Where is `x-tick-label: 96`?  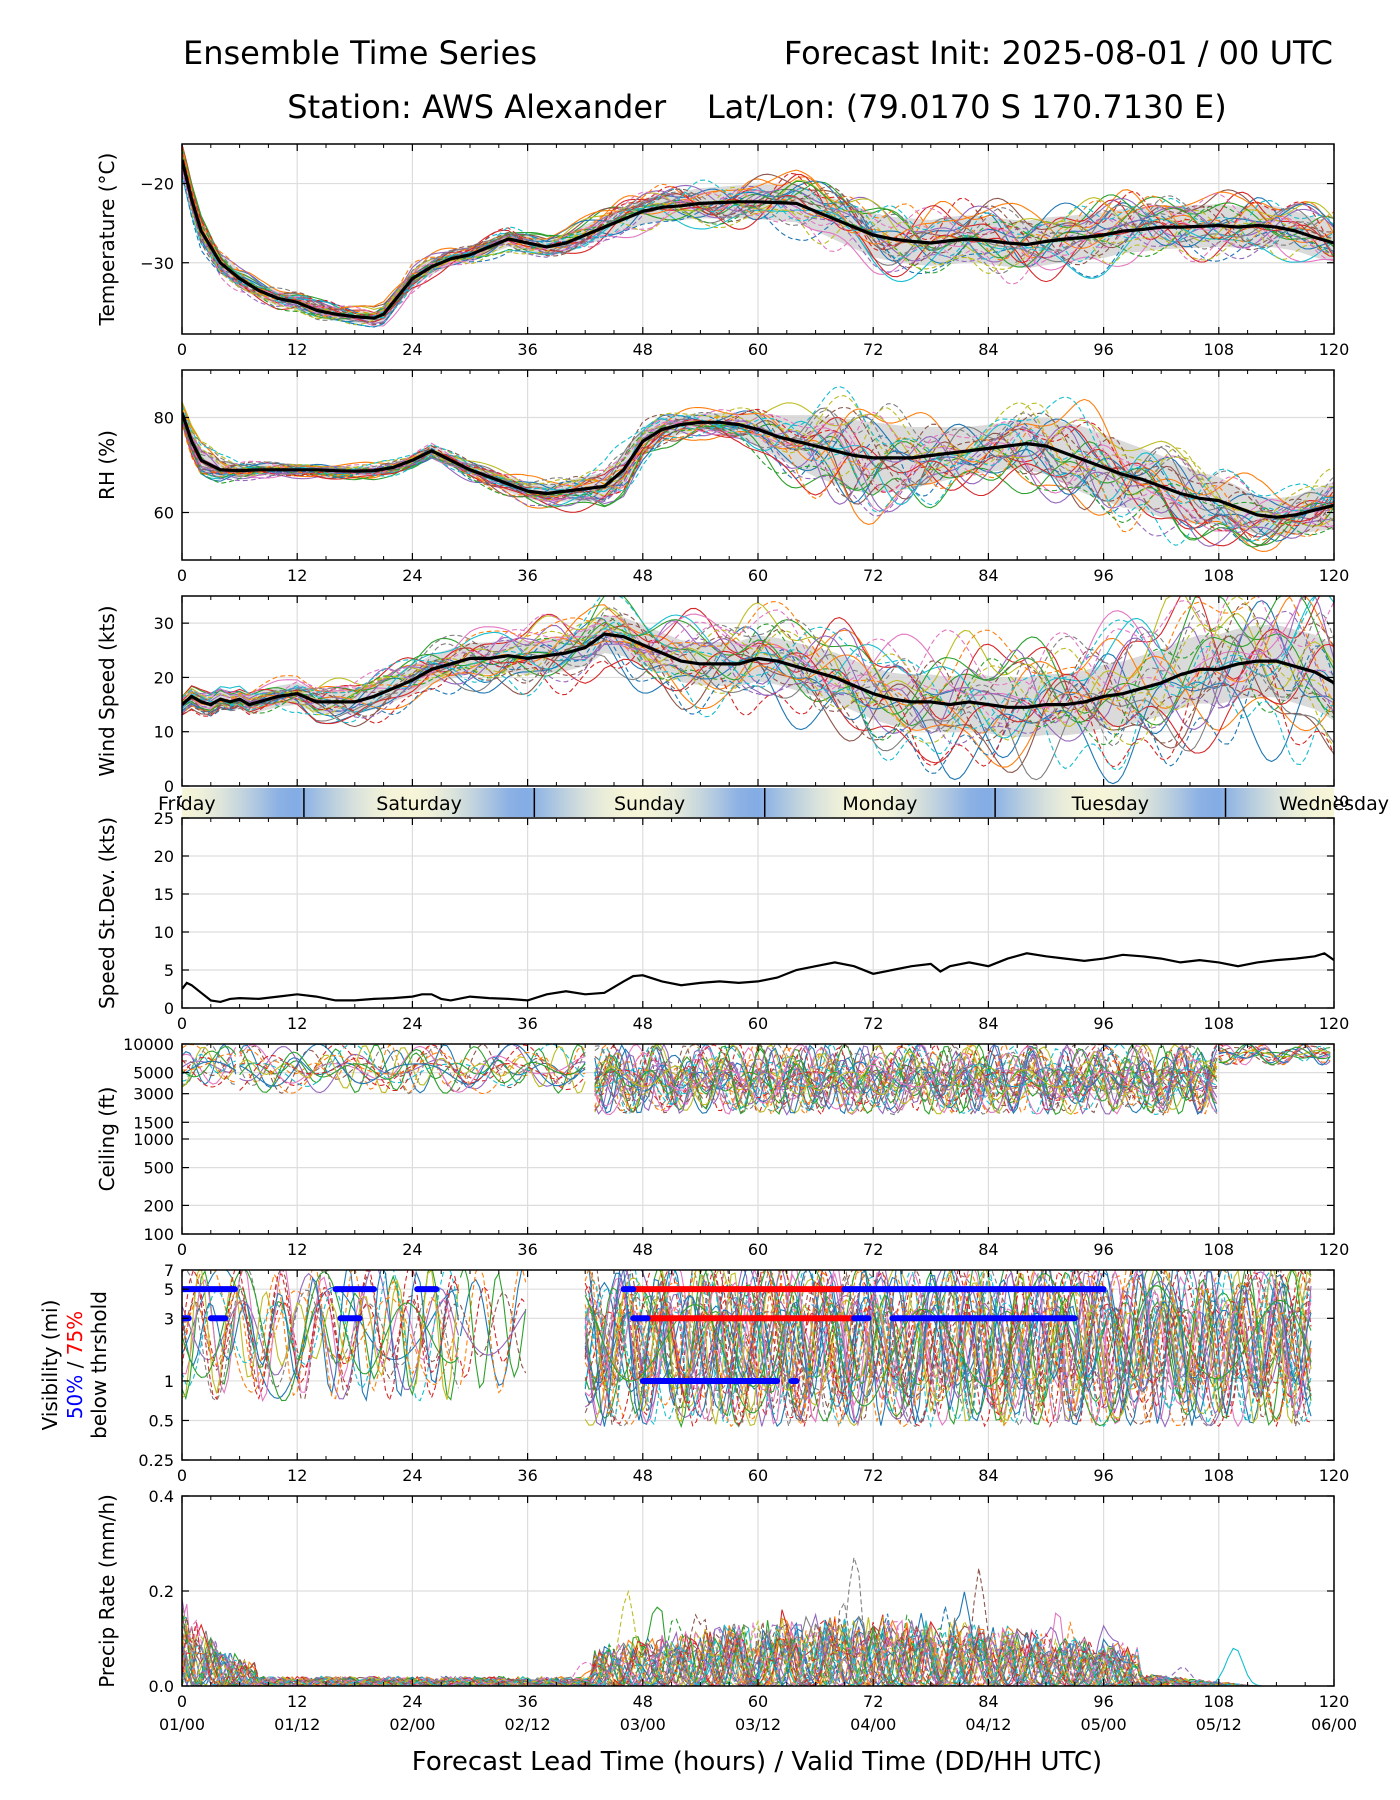 x-tick-label: 96 is located at coordinates (1103, 1701).